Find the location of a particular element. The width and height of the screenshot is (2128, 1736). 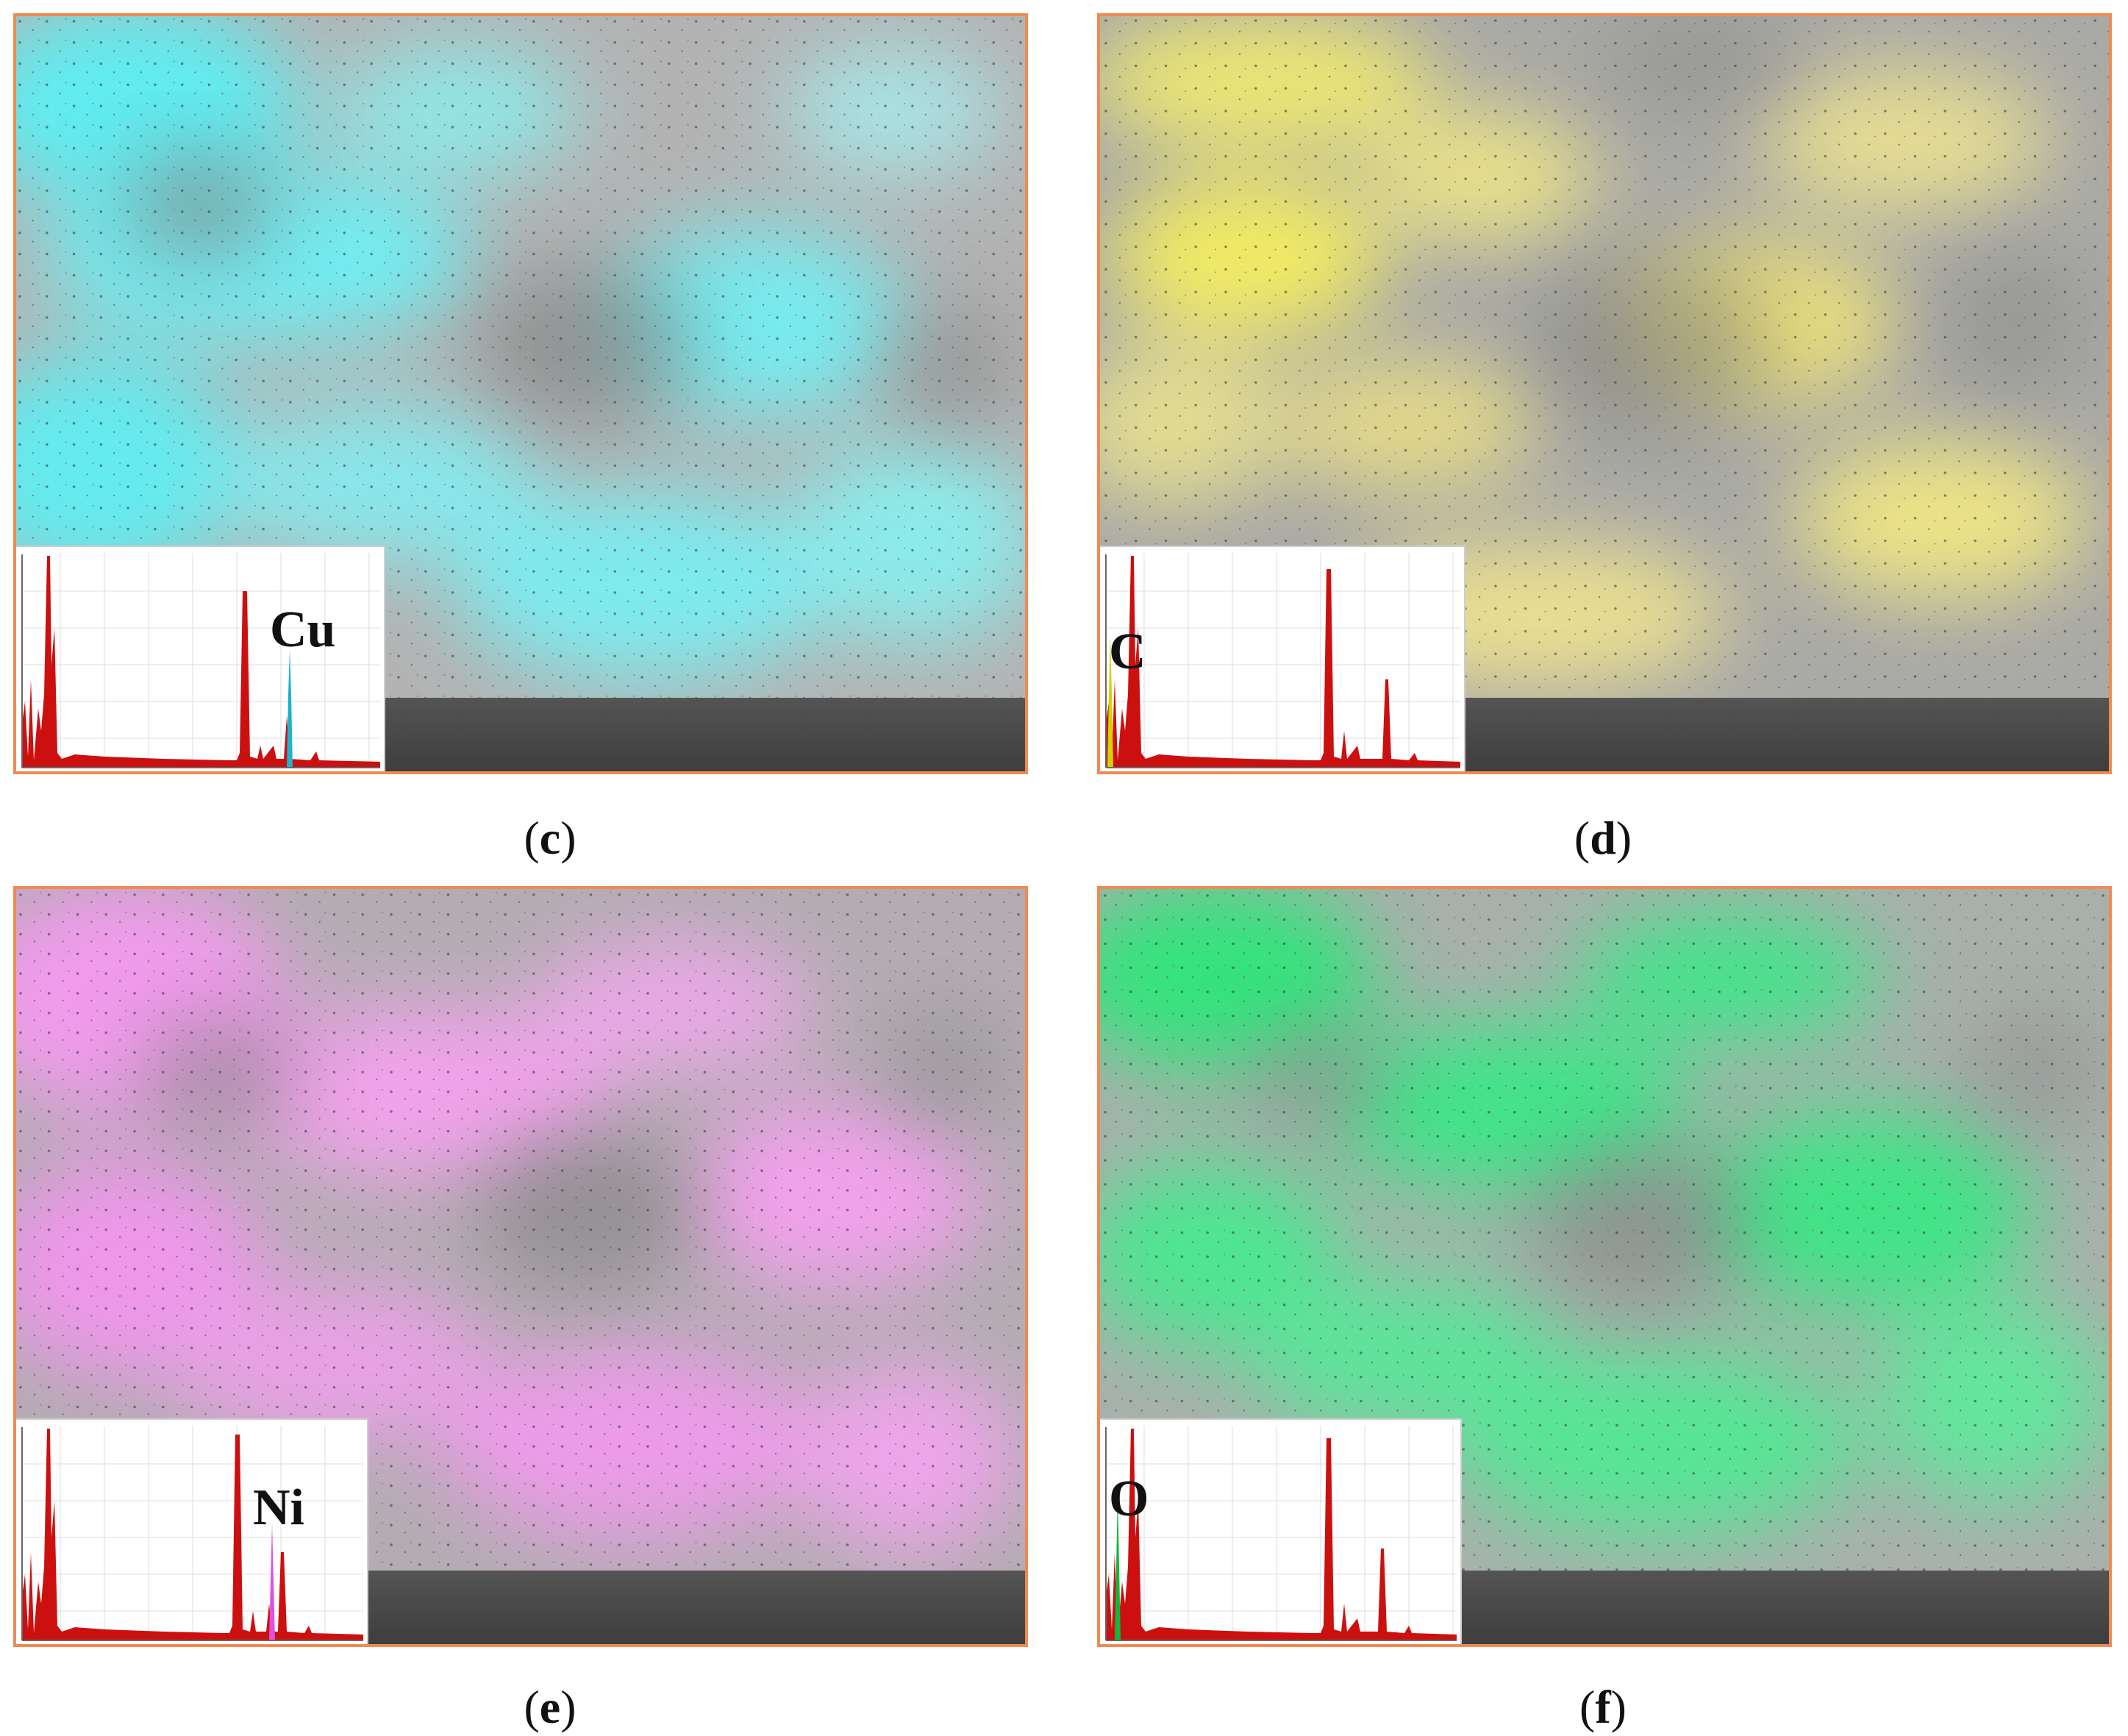

caption-c: (c) is located at coordinates (550, 839).